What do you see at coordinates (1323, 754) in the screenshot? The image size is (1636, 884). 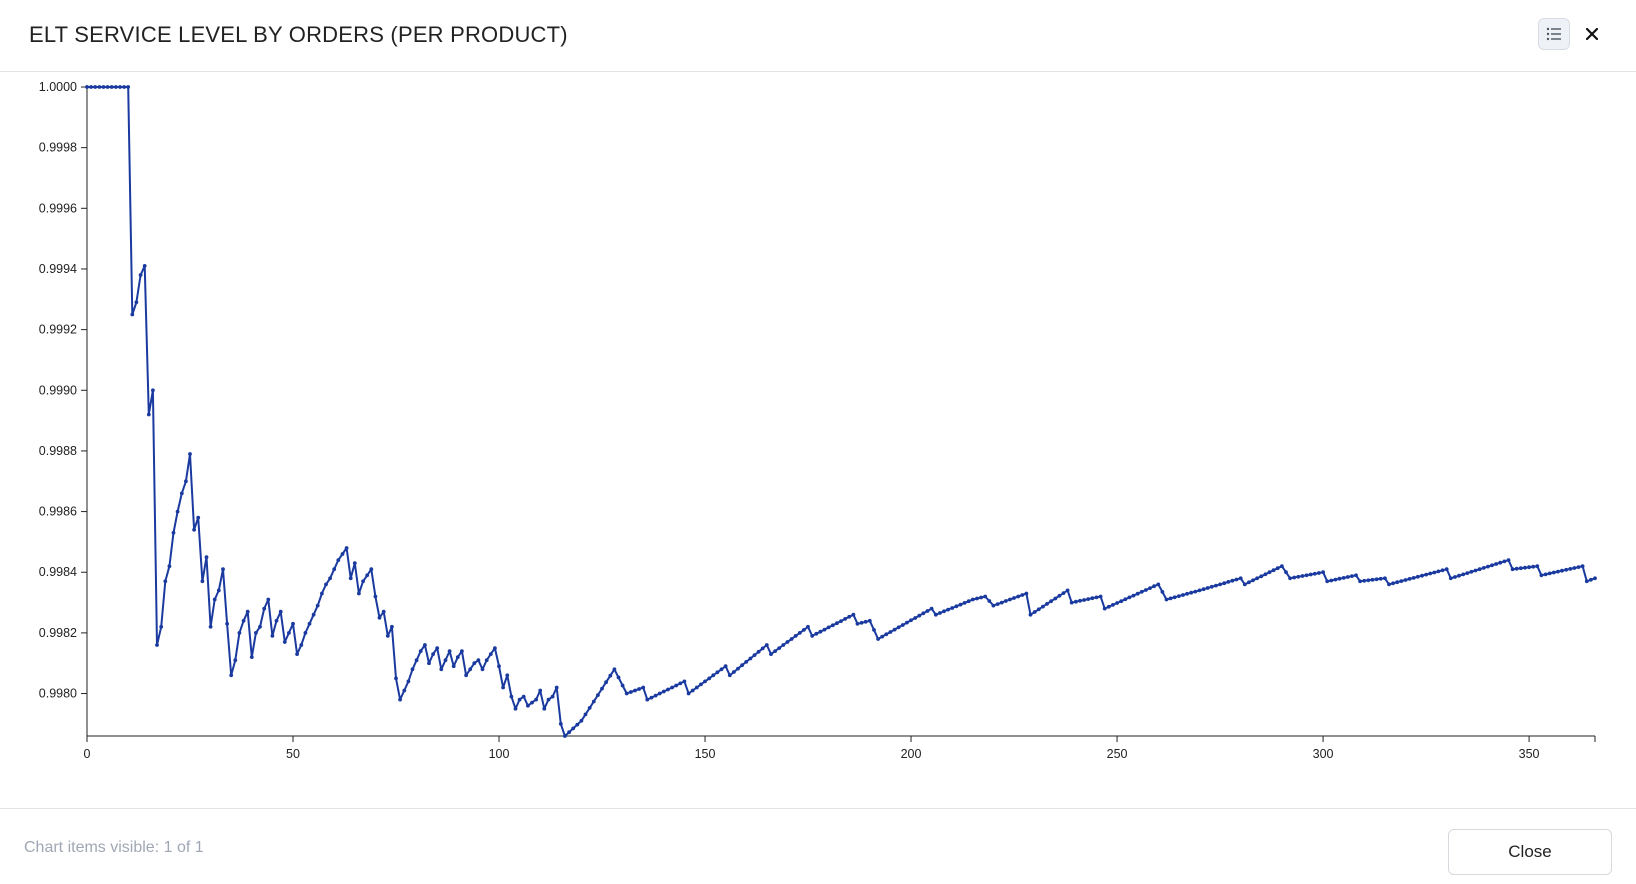 I see `x-tick-label: 300` at bounding box center [1323, 754].